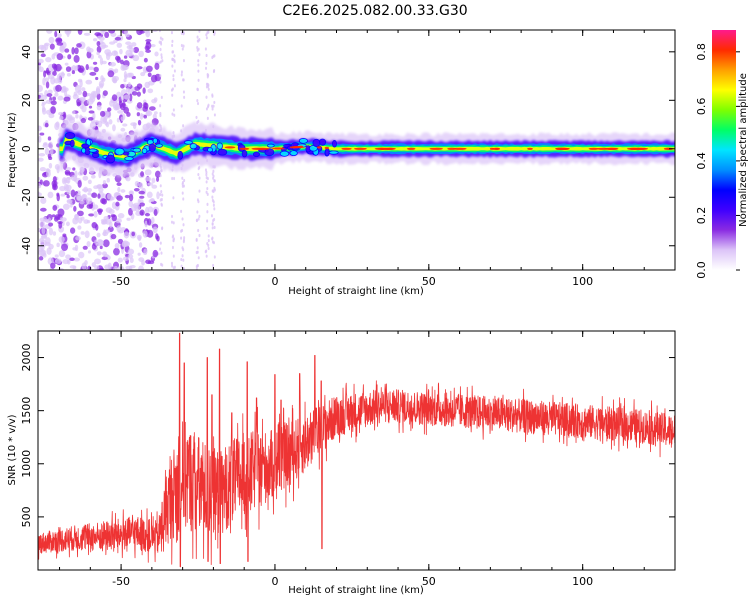 The image size is (750, 600). I want to click on snr-y-tick-label: 1500, so click(26, 411).